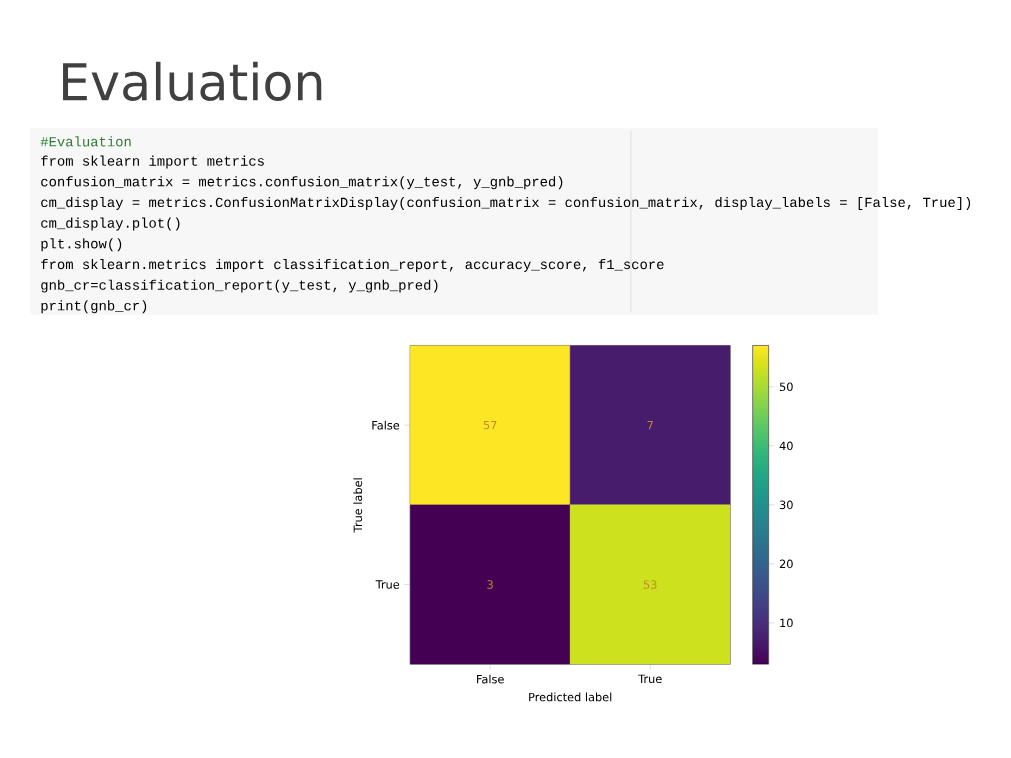  Describe the element at coordinates (192, 81) in the screenshot. I see `chart-title: Evaluation` at that location.